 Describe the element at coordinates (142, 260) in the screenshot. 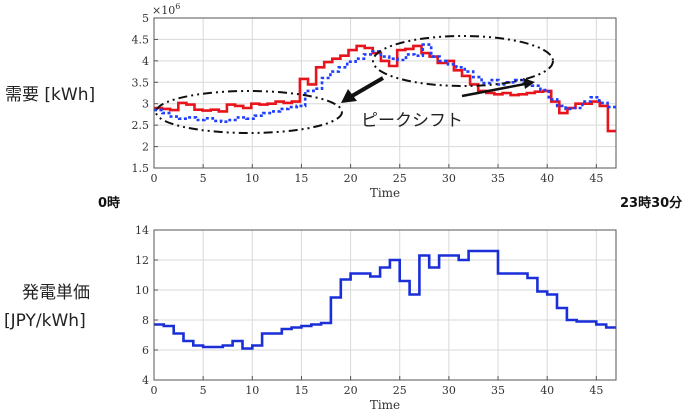

I see `price-y-tick-label: 12` at that location.